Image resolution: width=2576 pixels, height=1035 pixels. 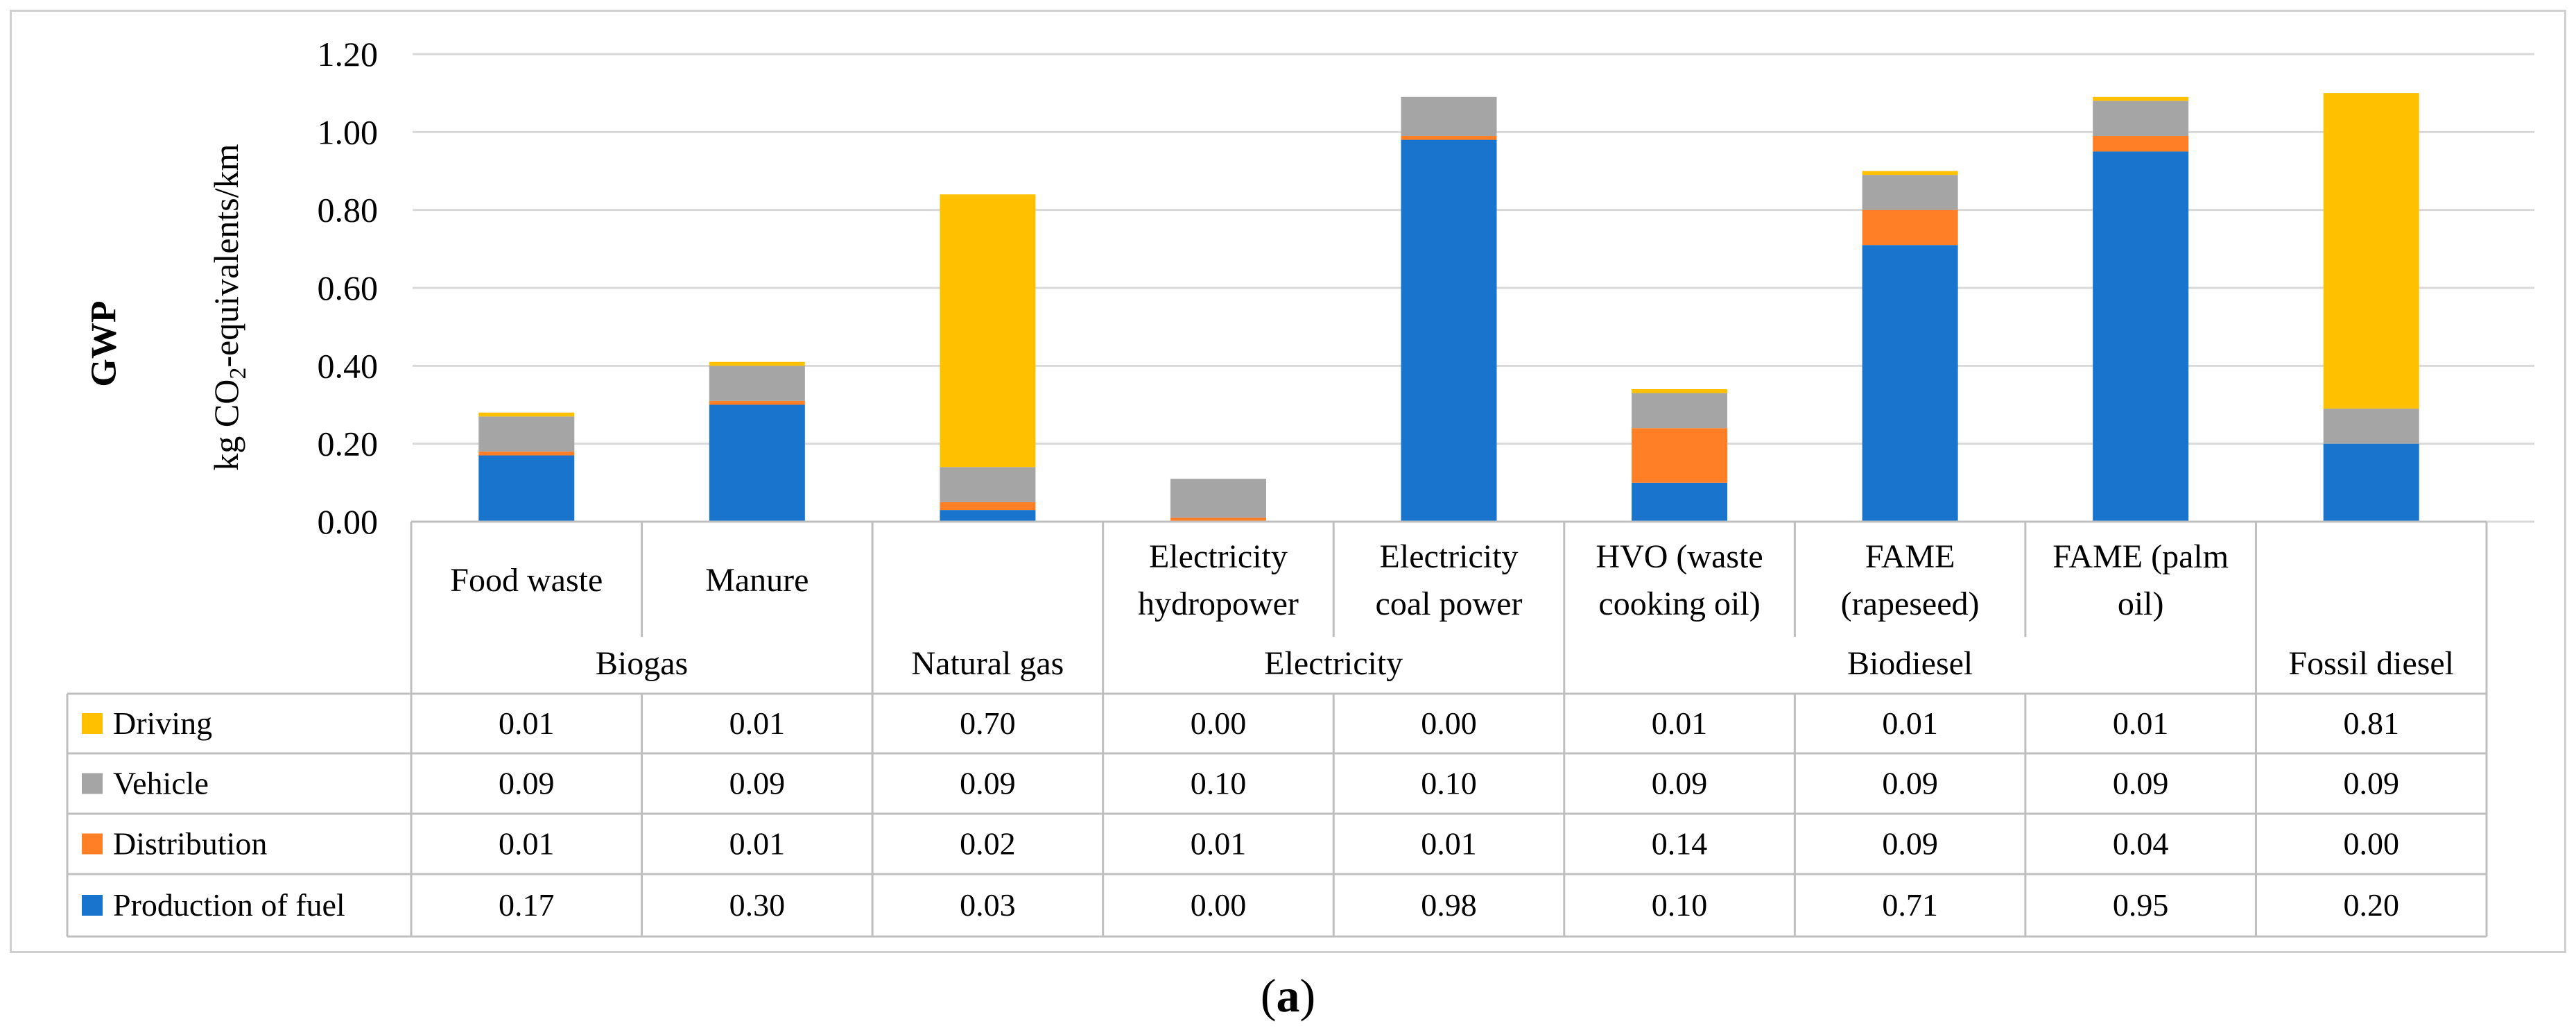 What do you see at coordinates (988, 905) in the screenshot?
I see `table-cell: 0.03` at bounding box center [988, 905].